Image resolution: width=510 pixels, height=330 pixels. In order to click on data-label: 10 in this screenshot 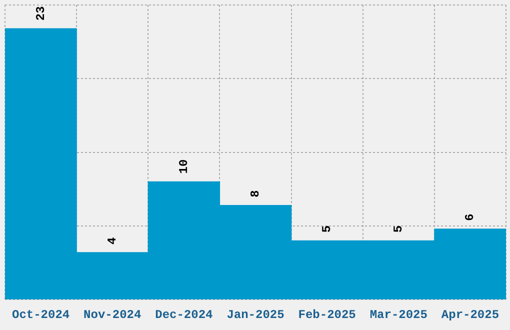, I will do `click(183, 166)`.